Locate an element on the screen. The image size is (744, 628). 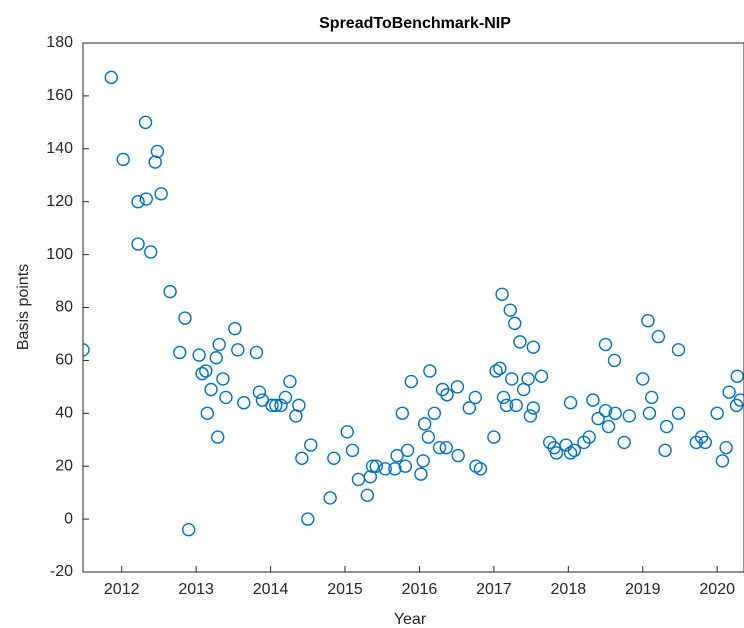
y-tick-label: 120 is located at coordinates (59, 201).